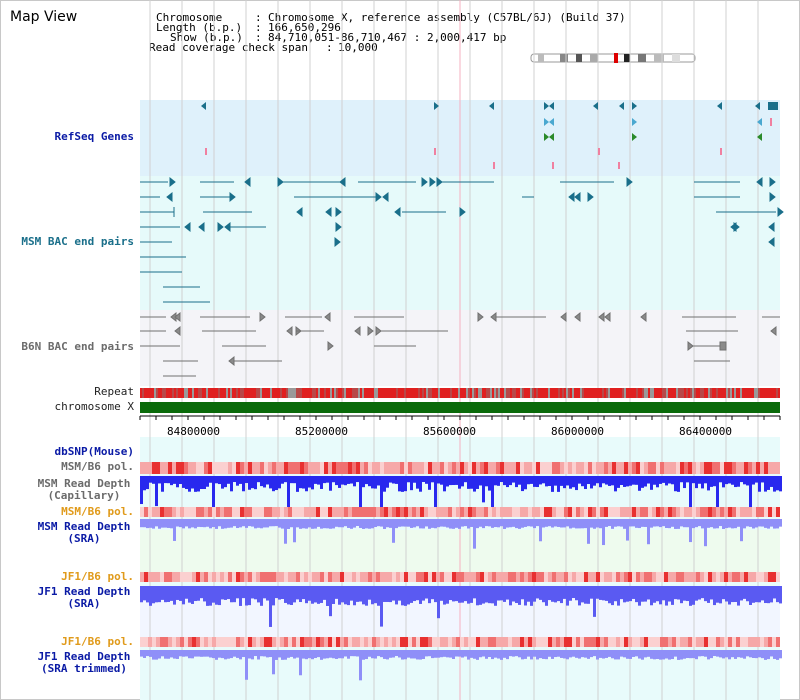 Image resolution: width=800 pixels, height=700 pixels. What do you see at coordinates (321, 431) in the screenshot?
I see `axis-tick-label: 85200000` at bounding box center [321, 431].